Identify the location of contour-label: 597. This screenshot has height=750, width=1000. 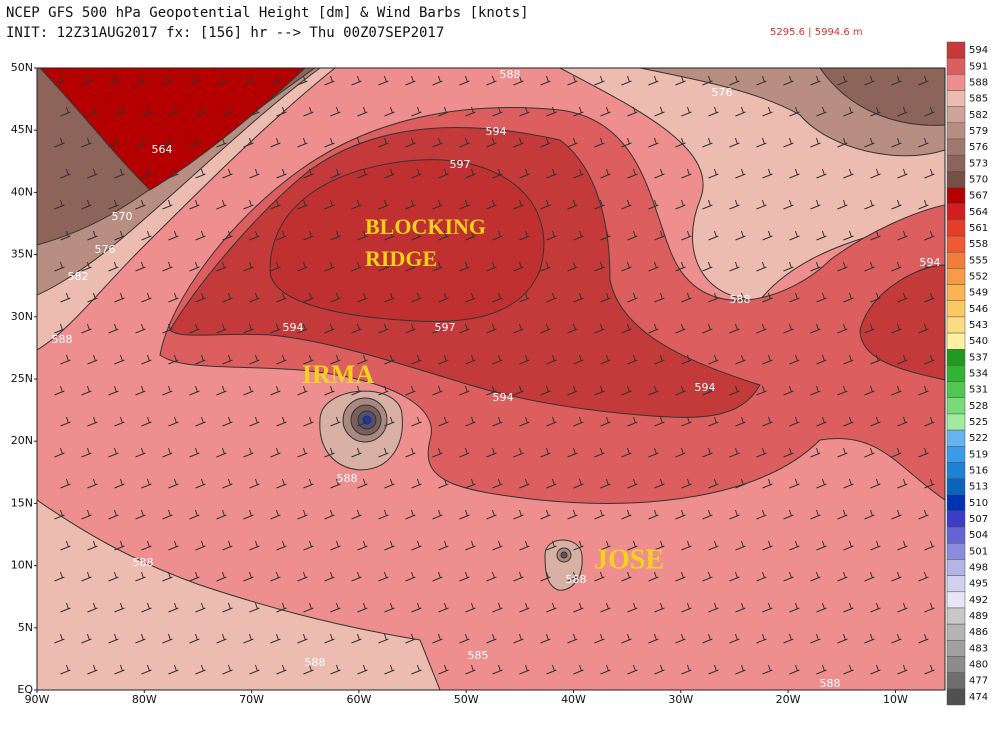
(445, 327).